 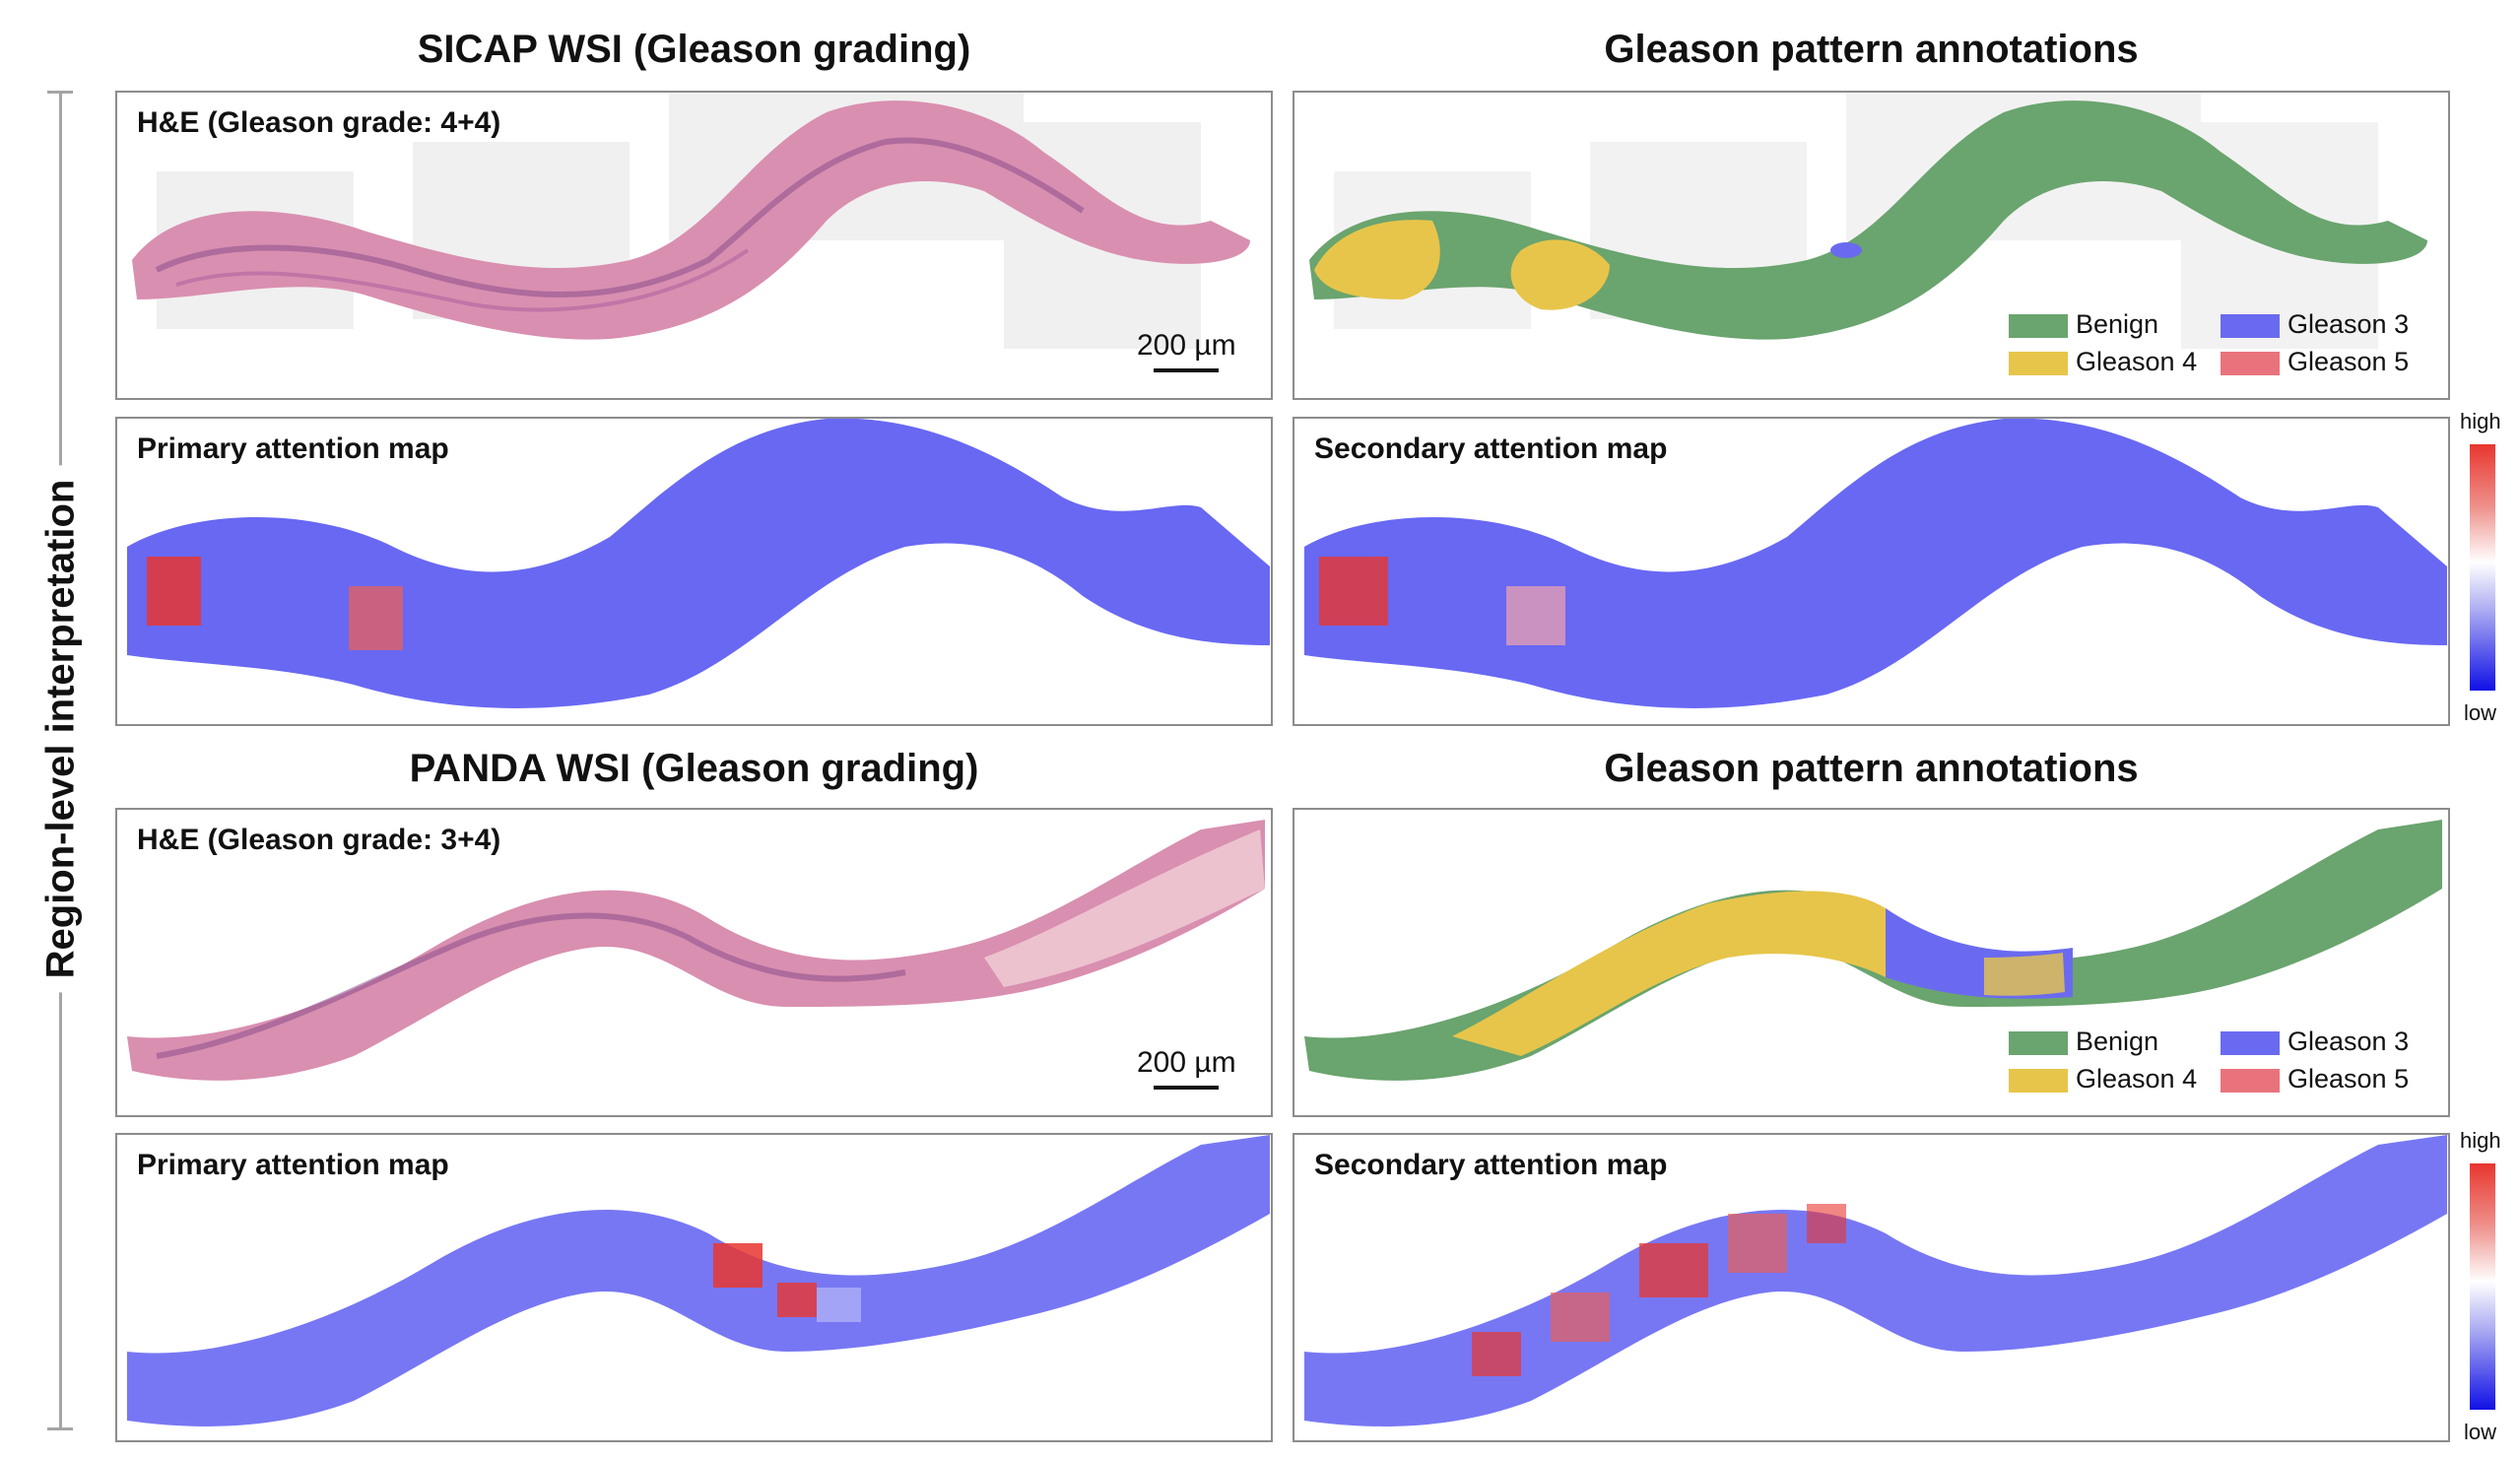 What do you see at coordinates (2225, 1066) in the screenshot?
I see `panda-legend: Benign Gleason 3 Gleason 4 Gleason 5` at bounding box center [2225, 1066].